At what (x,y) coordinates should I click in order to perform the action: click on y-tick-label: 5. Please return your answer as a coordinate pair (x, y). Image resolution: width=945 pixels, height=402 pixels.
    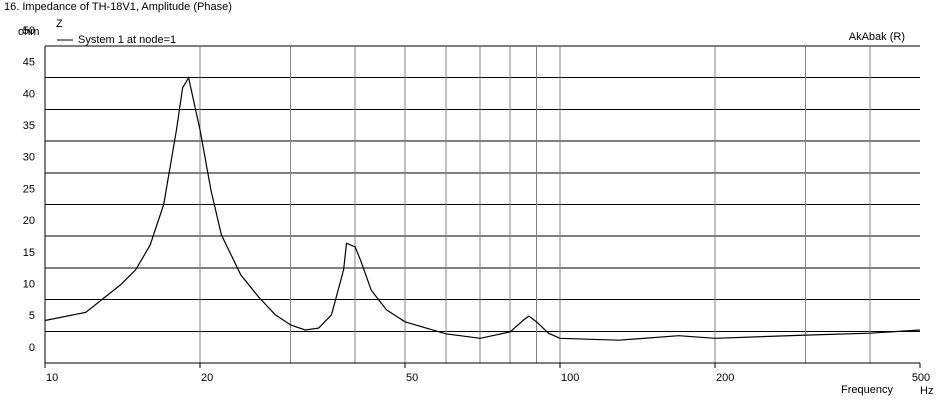
    Looking at the image, I should click on (32, 316).